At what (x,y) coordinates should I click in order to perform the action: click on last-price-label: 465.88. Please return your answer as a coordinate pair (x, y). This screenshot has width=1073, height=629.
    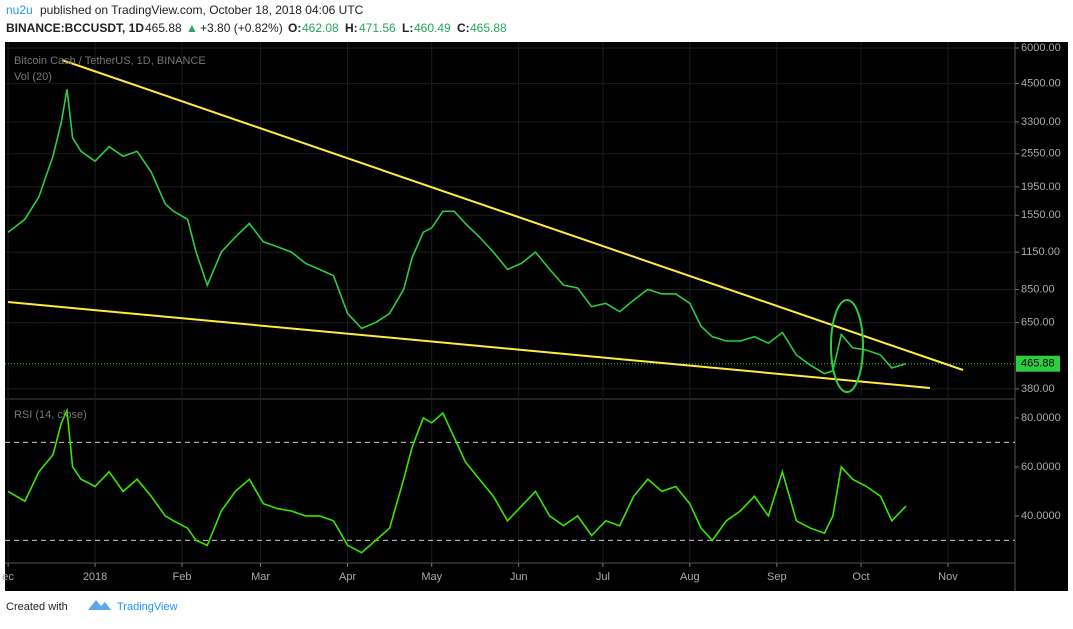
    Looking at the image, I should click on (1038, 364).